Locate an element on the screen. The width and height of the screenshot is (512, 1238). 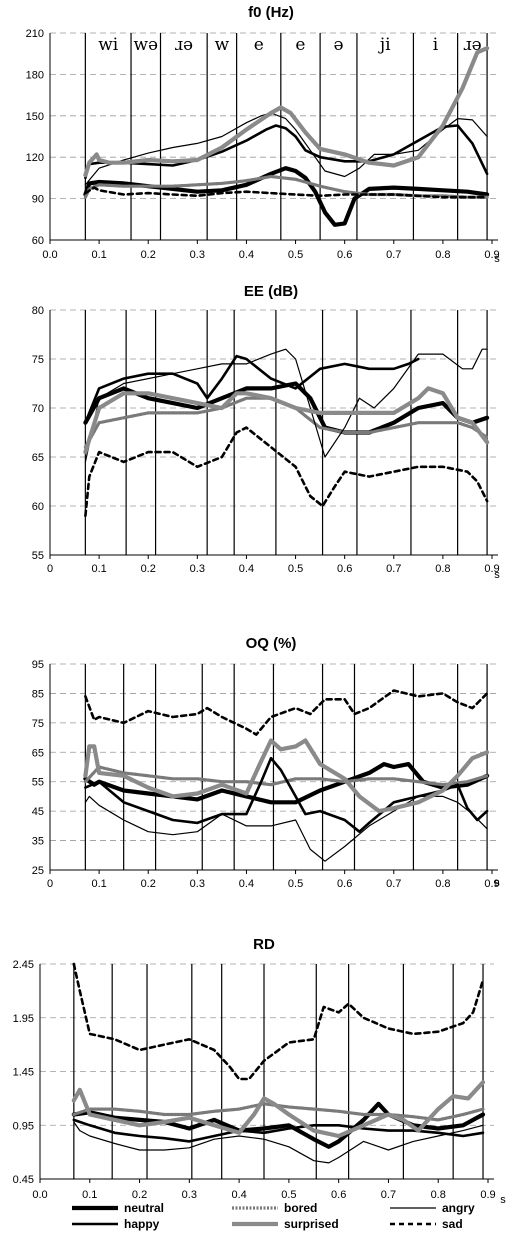
legend-label: sad is located at coordinates (452, 1224).